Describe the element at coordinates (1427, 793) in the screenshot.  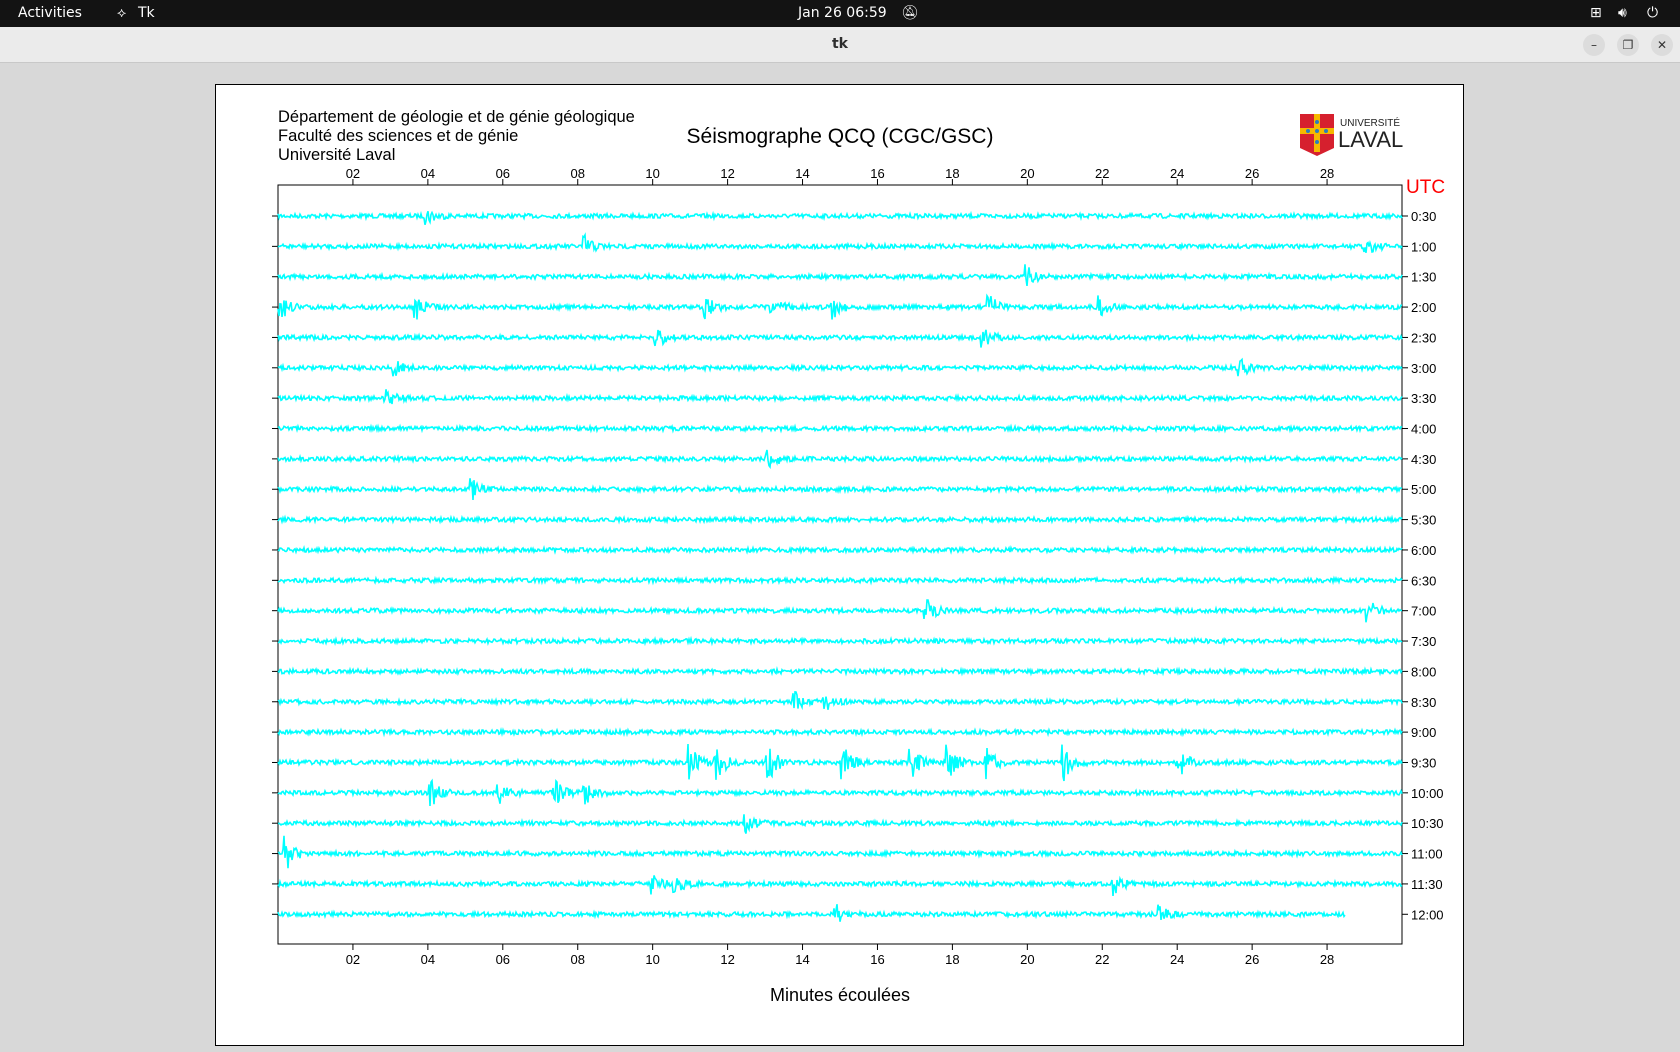
I see `row-label: 10:00` at that location.